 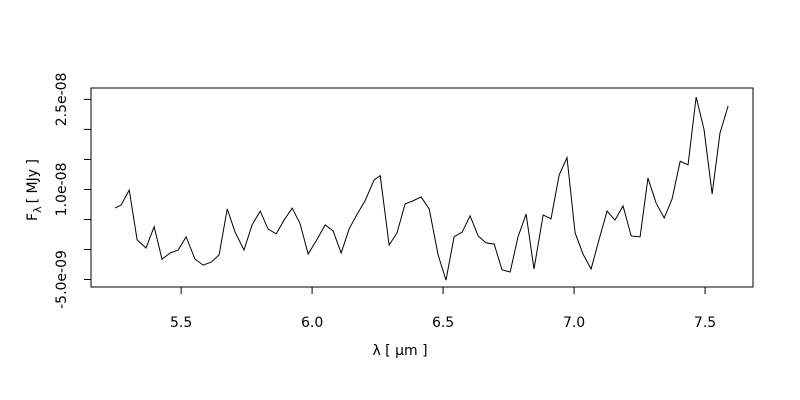 I want to click on y-axis-label: Fλ [ MJy ], so click(x=34, y=190).